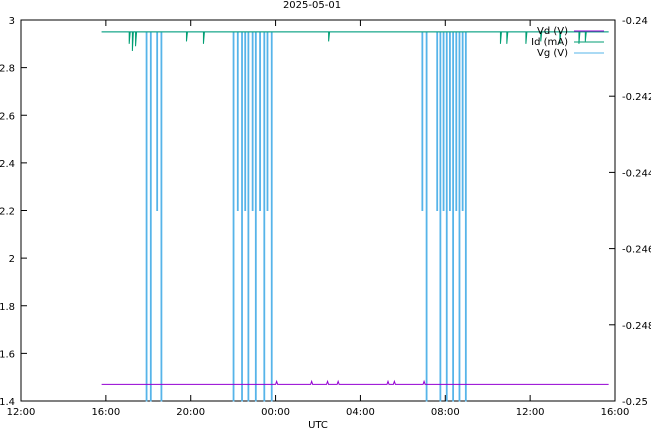  I want to click on x-tick-label: 00:00, so click(275, 412).